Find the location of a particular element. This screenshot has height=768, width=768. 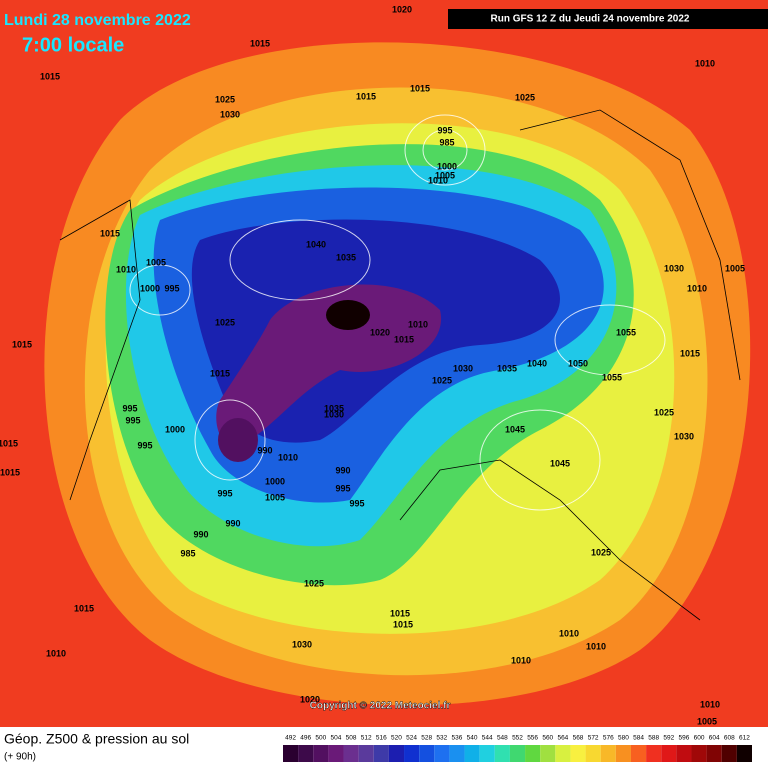

run-info: Run GFS 12 Z du Jeudi 24 novembre 2022 is located at coordinates (590, 19).